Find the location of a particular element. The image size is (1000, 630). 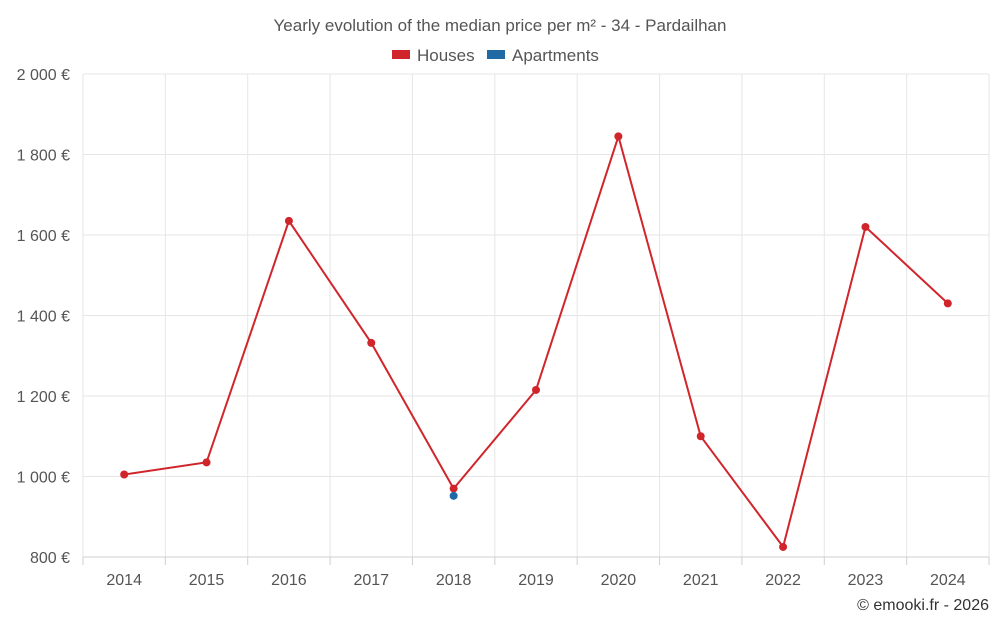

x-tick-label: 2022 is located at coordinates (783, 580).